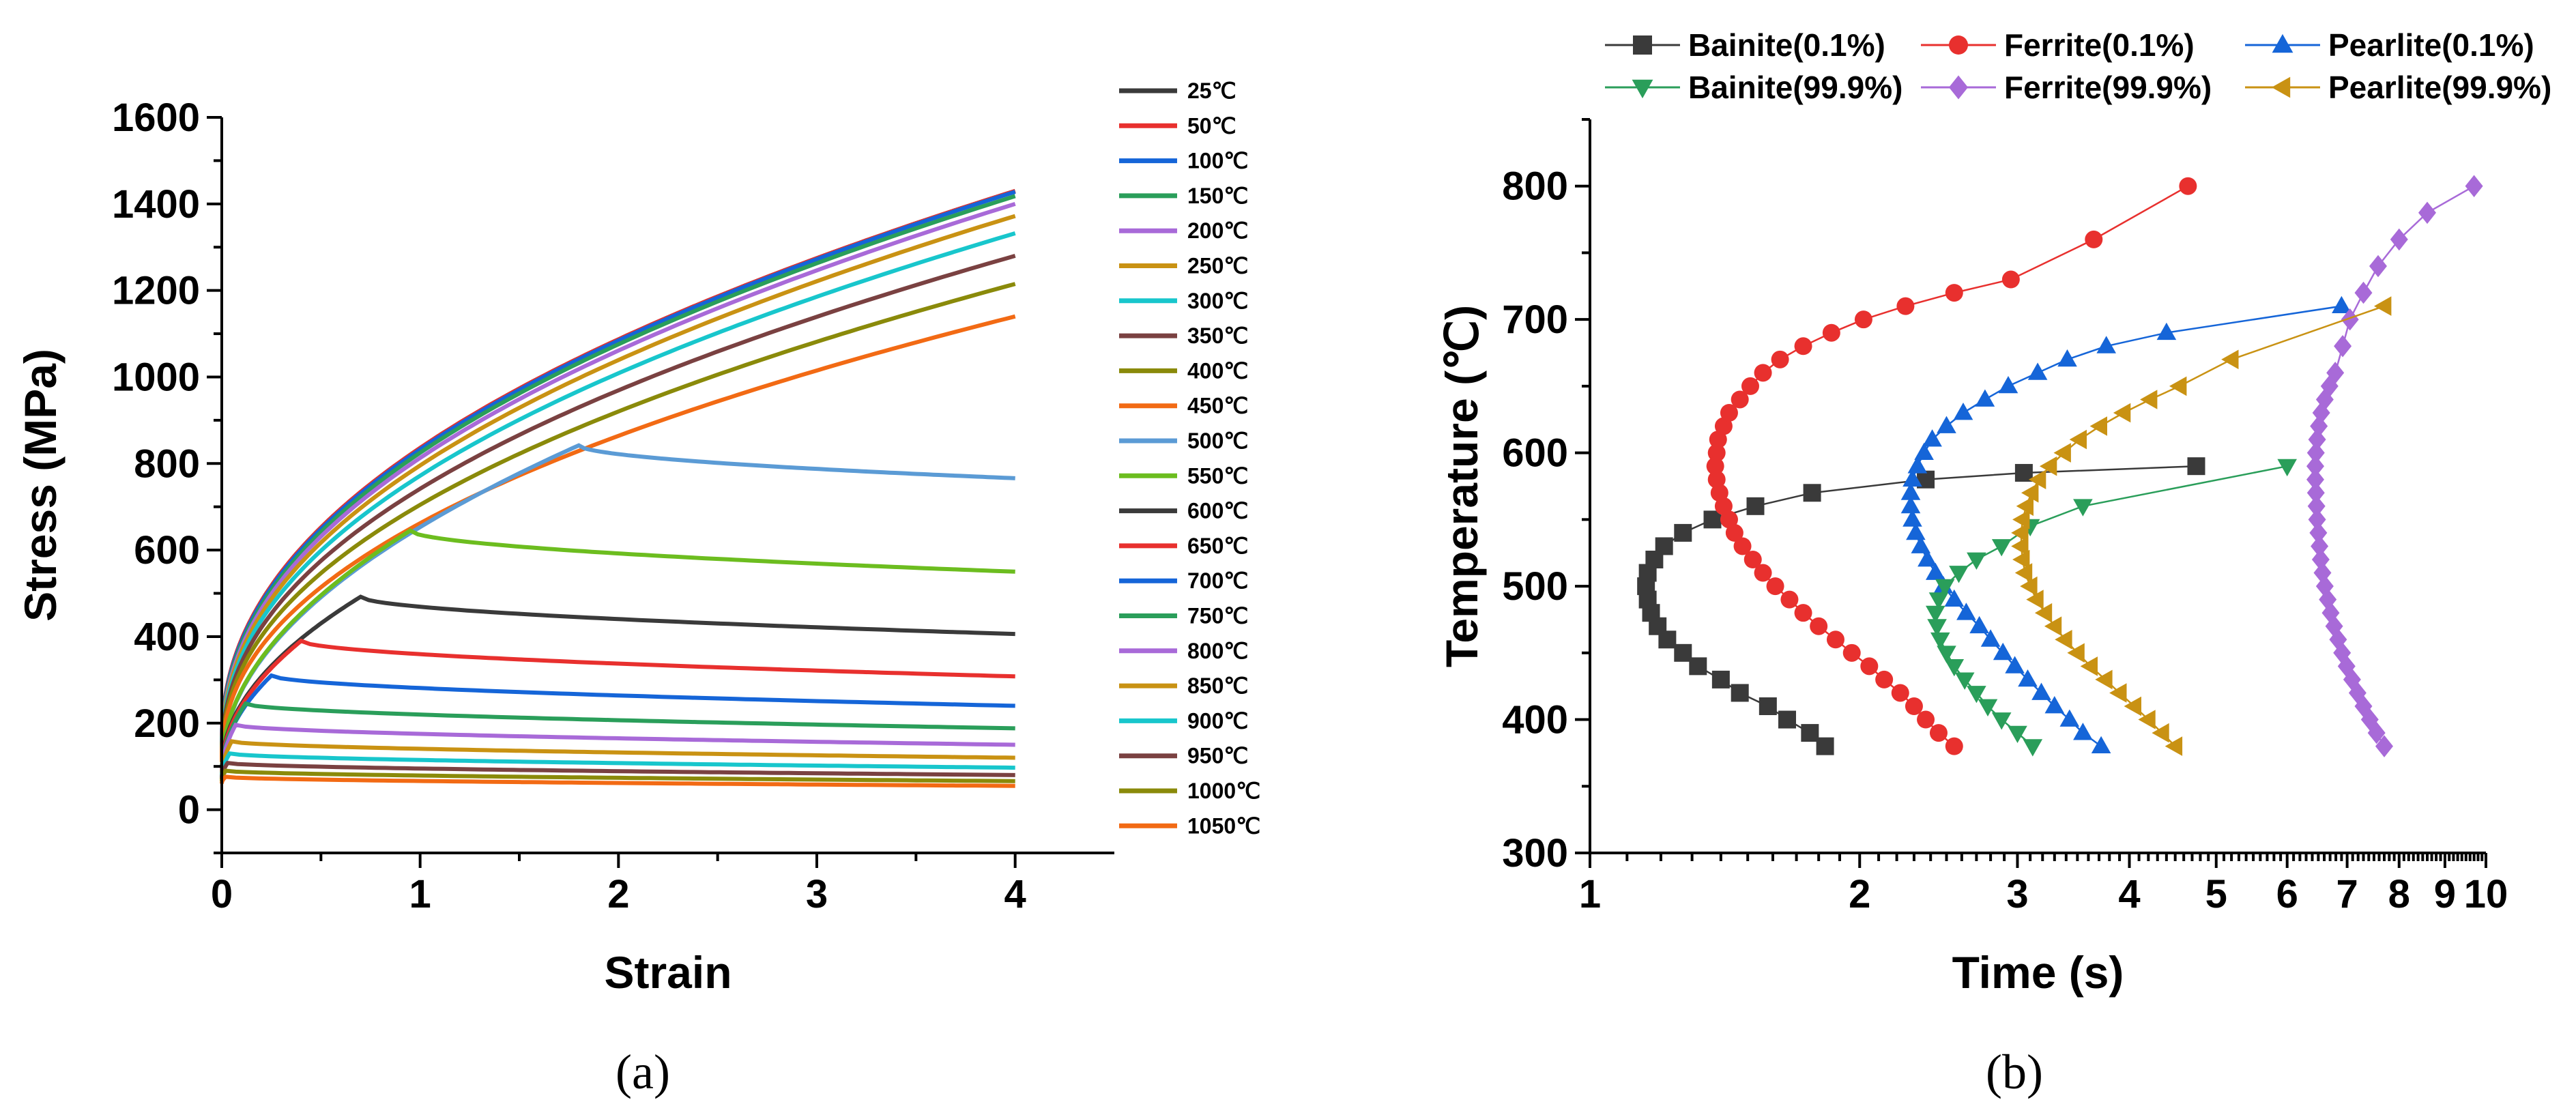  What do you see at coordinates (156, 204) in the screenshot?
I see `y-tick-label-a: 1400` at bounding box center [156, 204].